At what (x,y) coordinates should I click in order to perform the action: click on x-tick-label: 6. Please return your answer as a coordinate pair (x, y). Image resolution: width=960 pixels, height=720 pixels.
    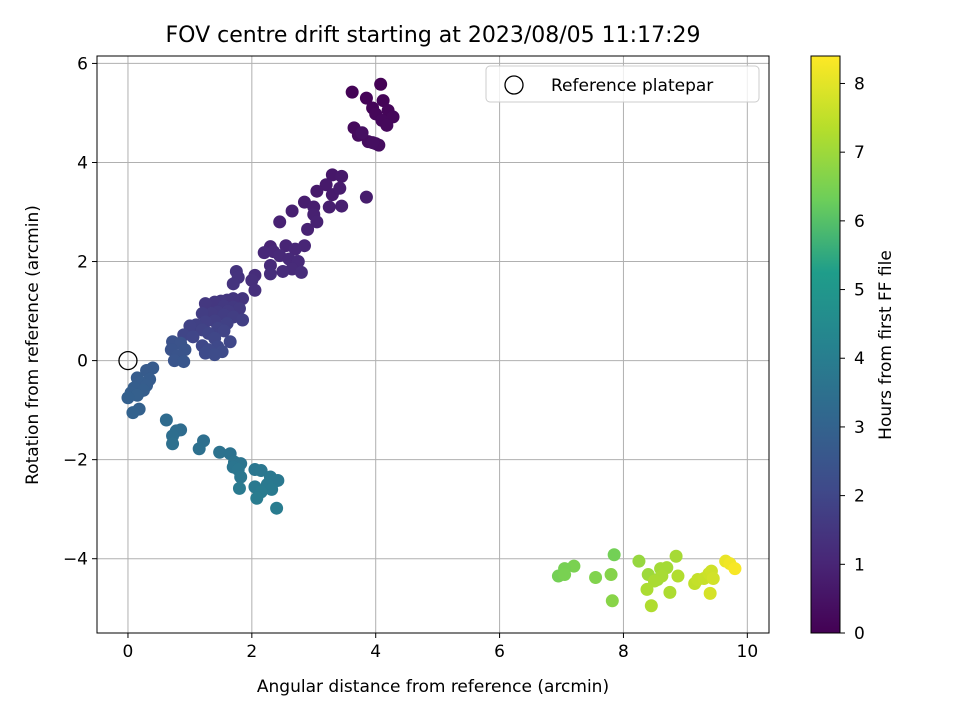
    Looking at the image, I should click on (499, 652).